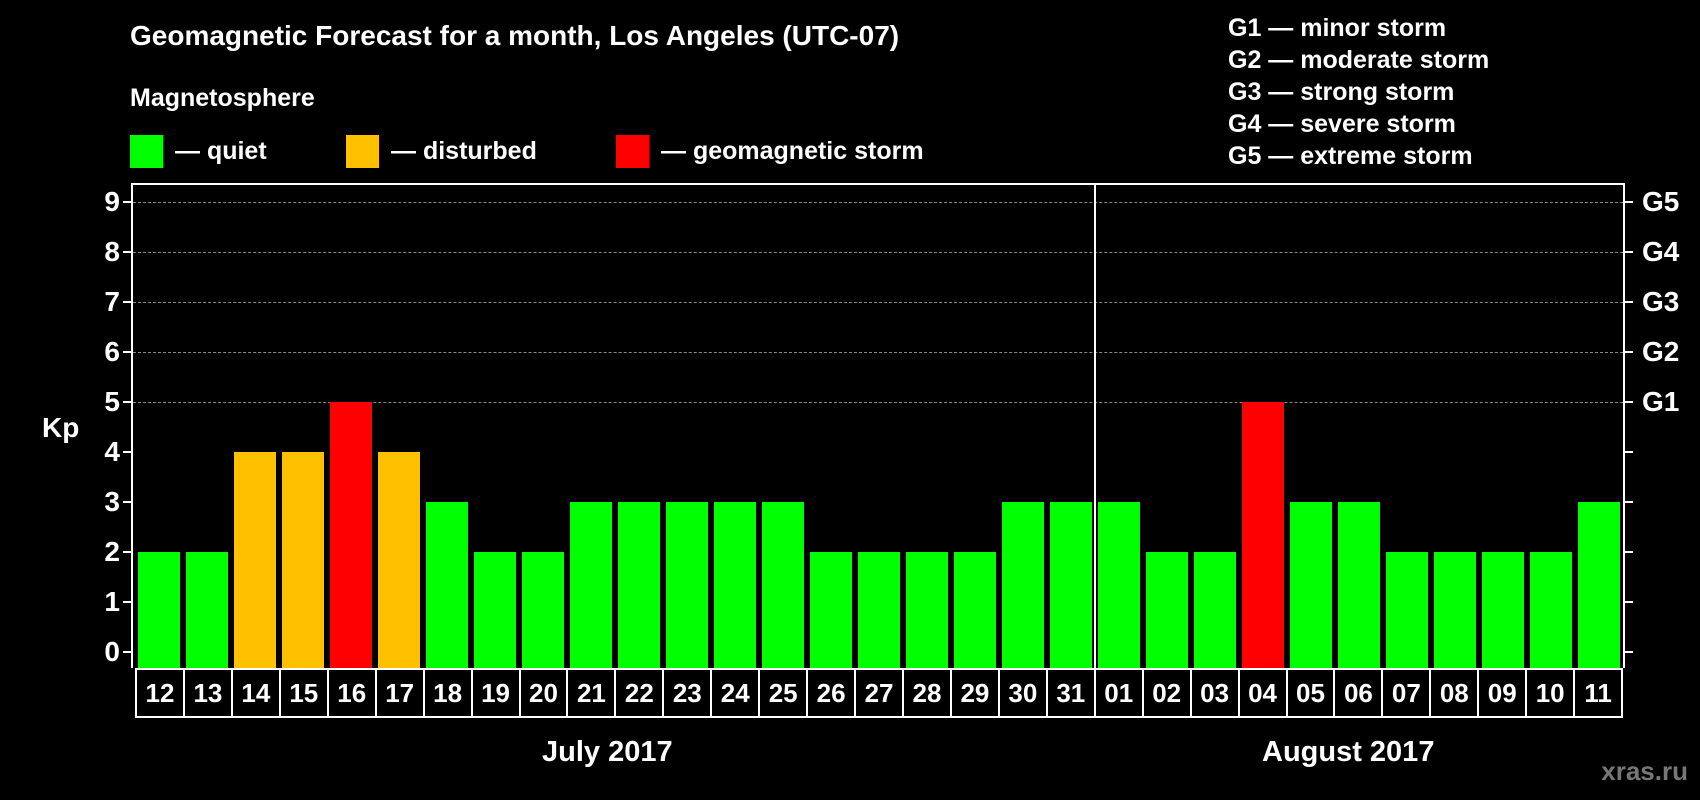 The width and height of the screenshot is (1700, 800). I want to click on day-label: 04, so click(1264, 693).